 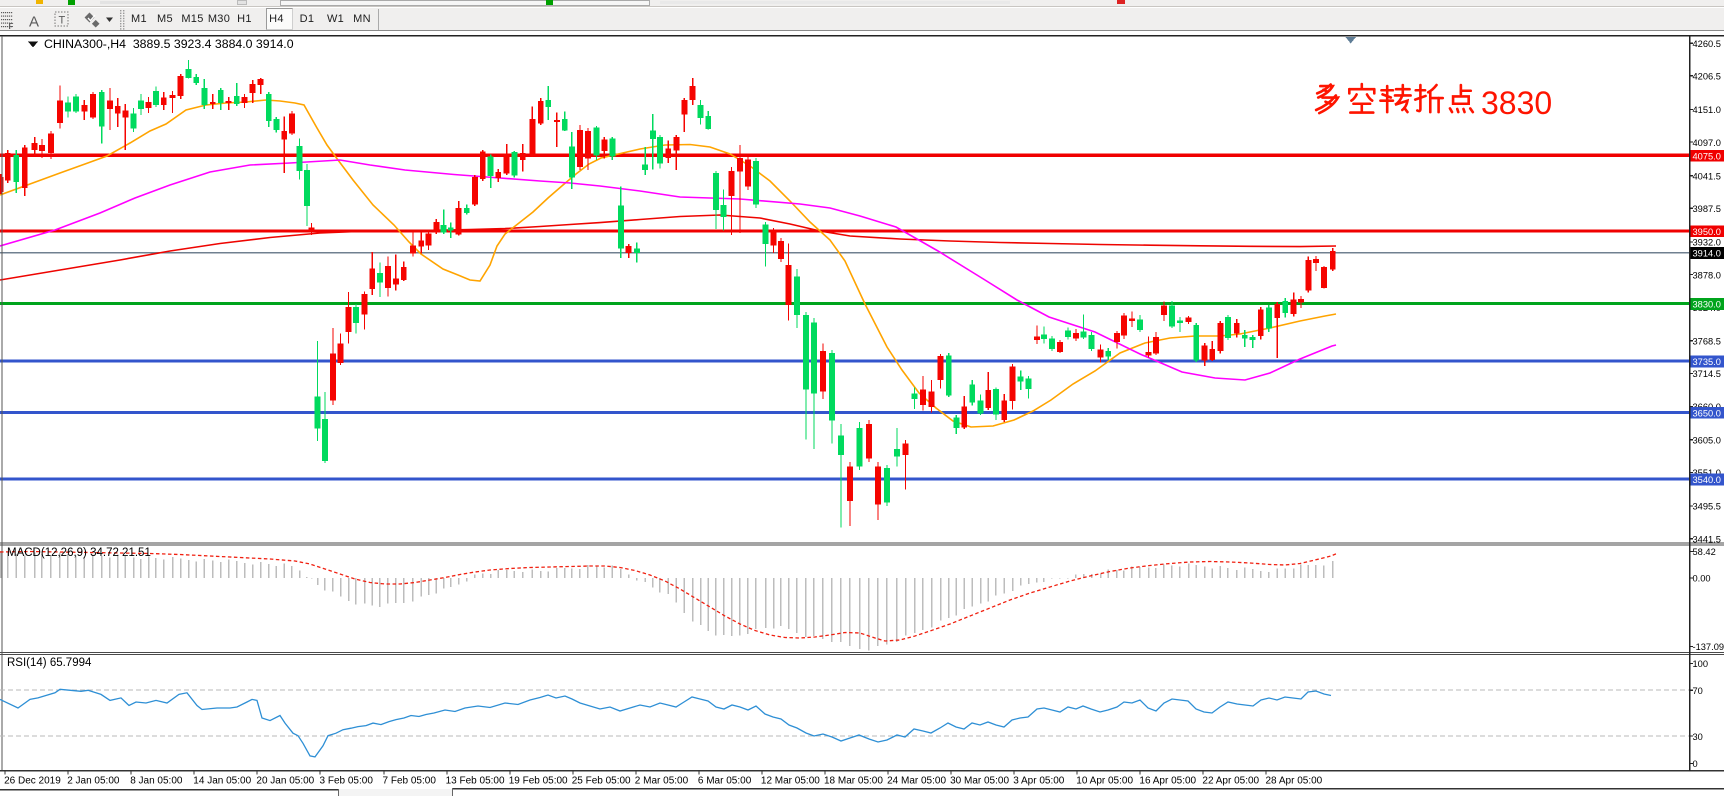 I want to click on svg-text: 3878.0, so click(x=1707, y=275).